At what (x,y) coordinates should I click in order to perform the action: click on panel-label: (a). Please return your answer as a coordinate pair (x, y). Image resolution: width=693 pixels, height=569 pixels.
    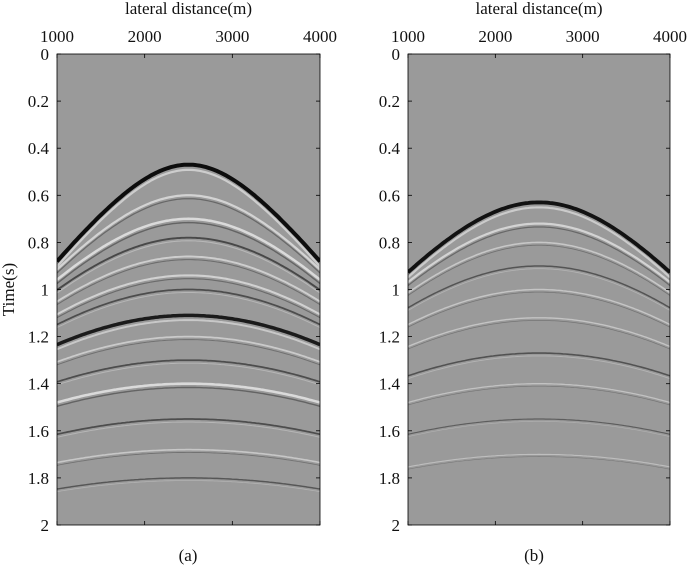
    Looking at the image, I should click on (188, 555).